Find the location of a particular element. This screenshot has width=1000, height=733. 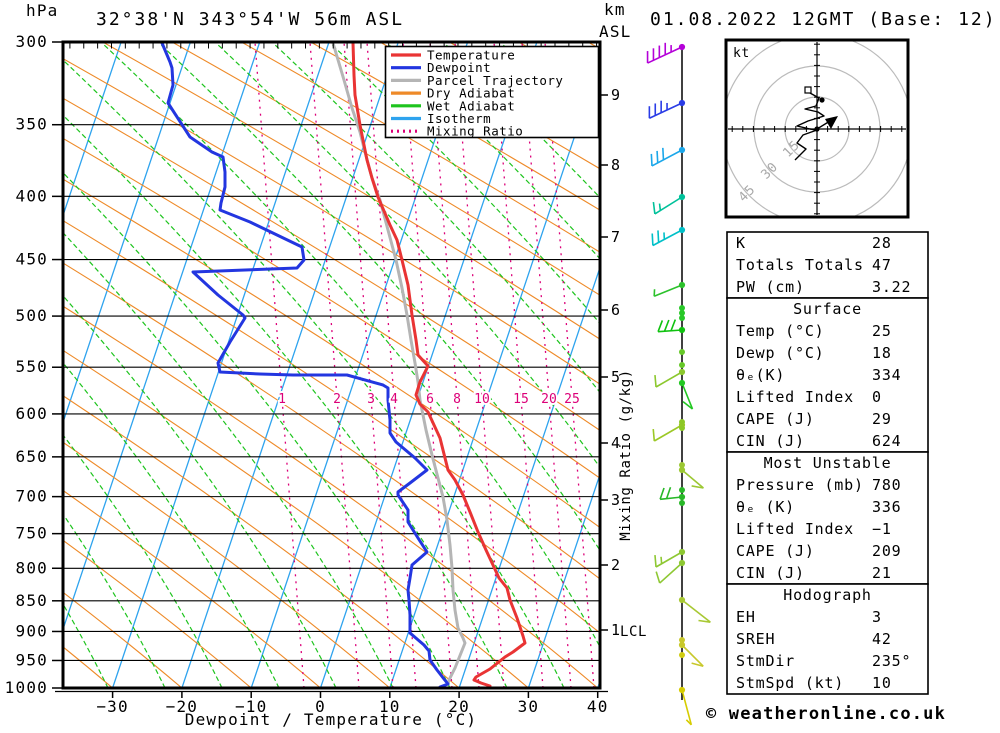

table-row-value: 235° is located at coordinates (891, 661).